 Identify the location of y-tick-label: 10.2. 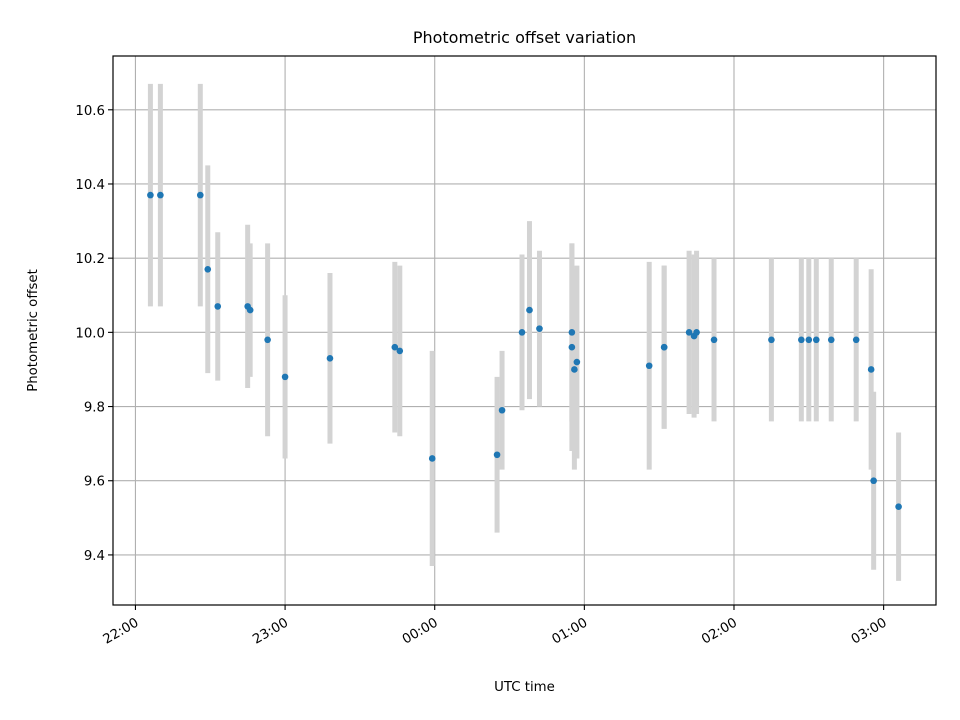
(90, 259).